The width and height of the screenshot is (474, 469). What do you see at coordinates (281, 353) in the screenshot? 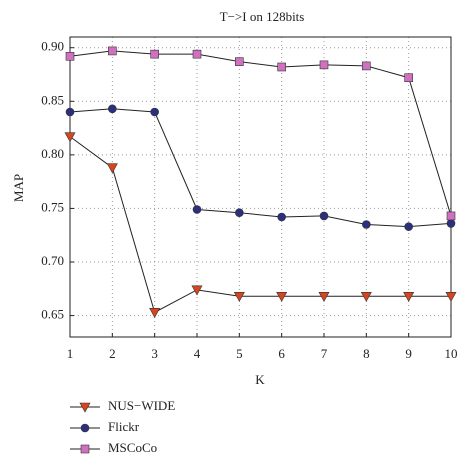
I see `x-tick-label: 6` at bounding box center [281, 353].